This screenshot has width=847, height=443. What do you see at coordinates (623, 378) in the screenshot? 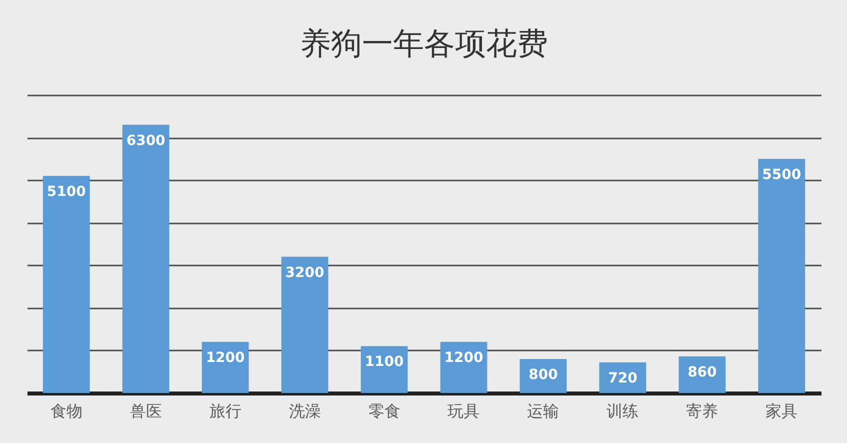
I see `data-label: 720` at bounding box center [623, 378].